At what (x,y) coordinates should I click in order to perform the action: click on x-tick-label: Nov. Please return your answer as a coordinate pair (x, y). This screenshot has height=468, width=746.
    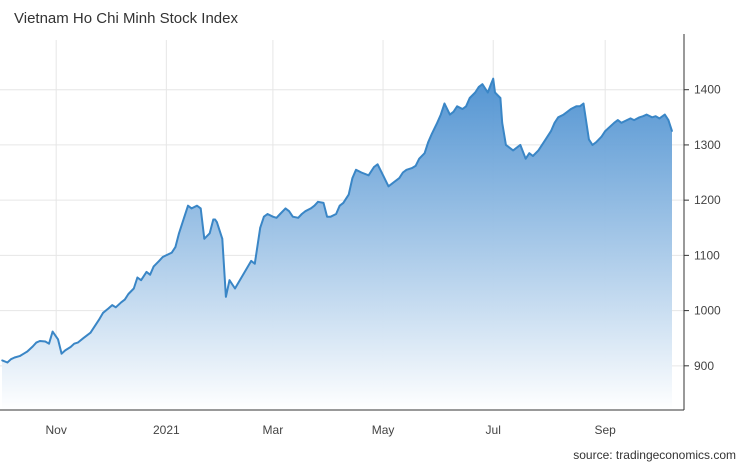
    Looking at the image, I should click on (56, 430).